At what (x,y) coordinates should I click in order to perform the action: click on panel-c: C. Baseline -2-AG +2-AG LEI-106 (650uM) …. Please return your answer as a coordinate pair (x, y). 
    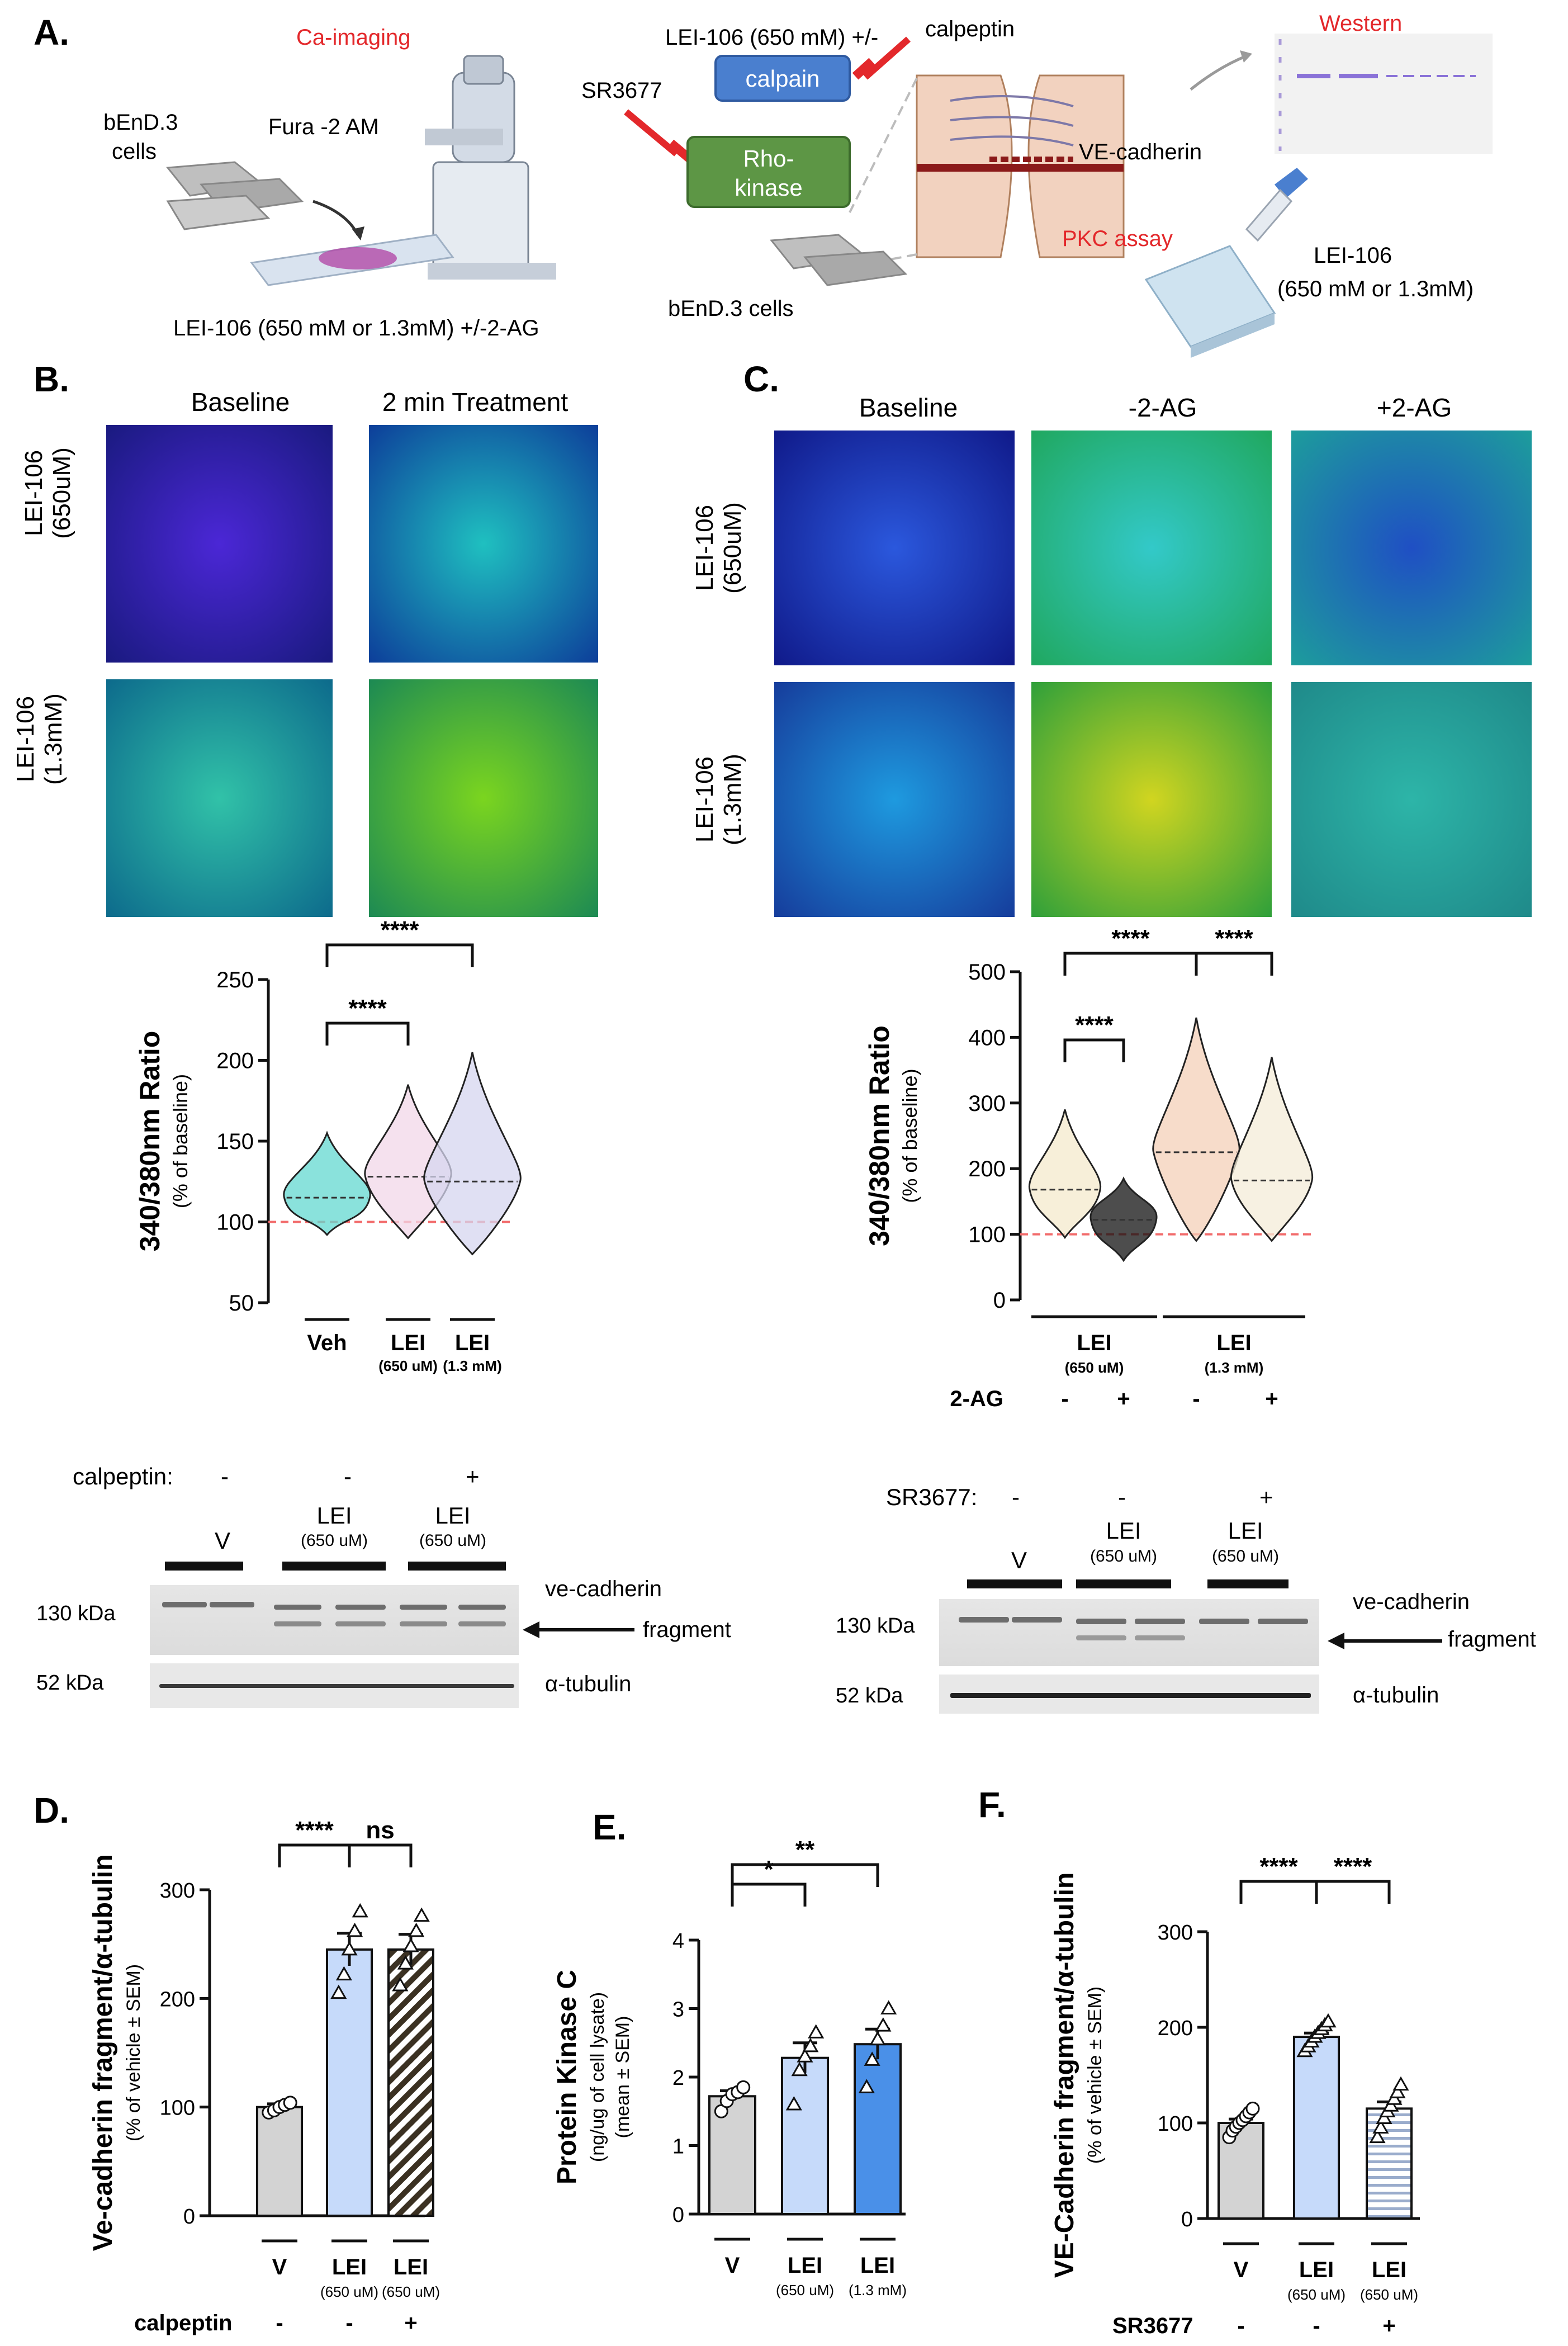
    Looking at the image, I should click on (1111, 638).